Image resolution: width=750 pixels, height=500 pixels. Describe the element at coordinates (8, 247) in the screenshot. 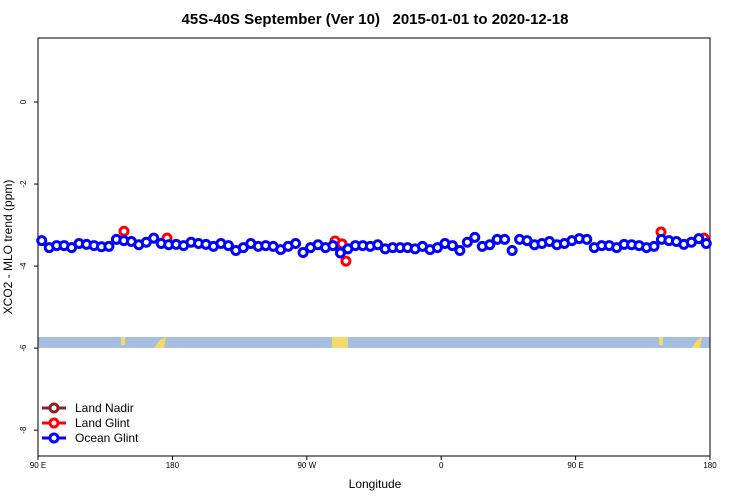

I see `y-axis-label: XCO2 - MLO trend (ppm)` at that location.